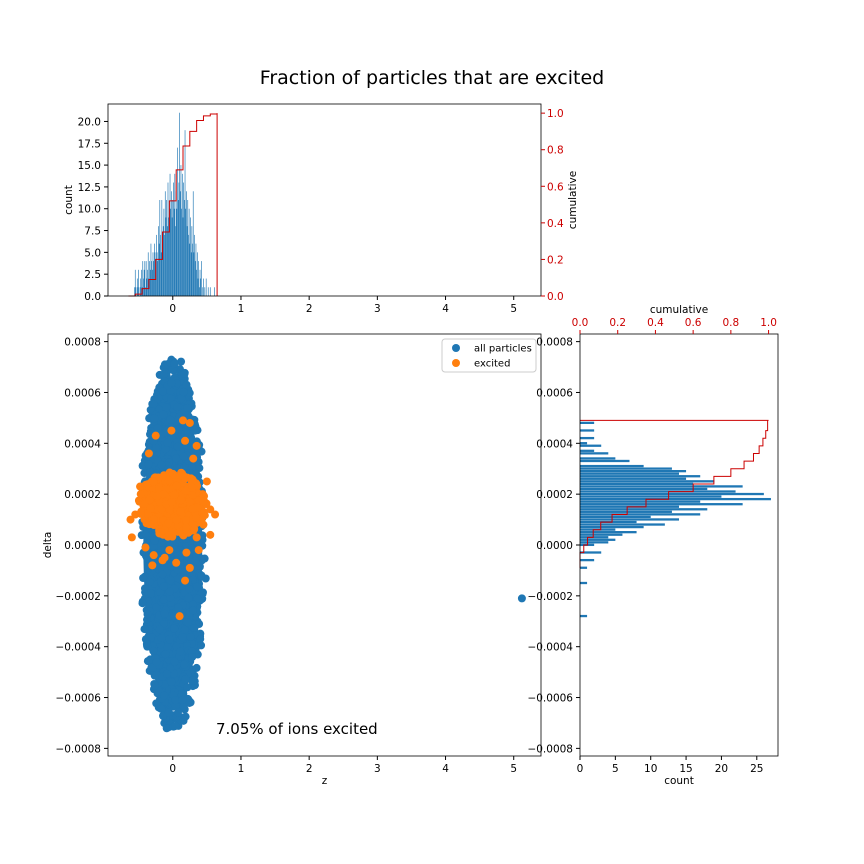 The image size is (864, 864). I want to click on y-tick-label: 10.0, so click(89, 210).